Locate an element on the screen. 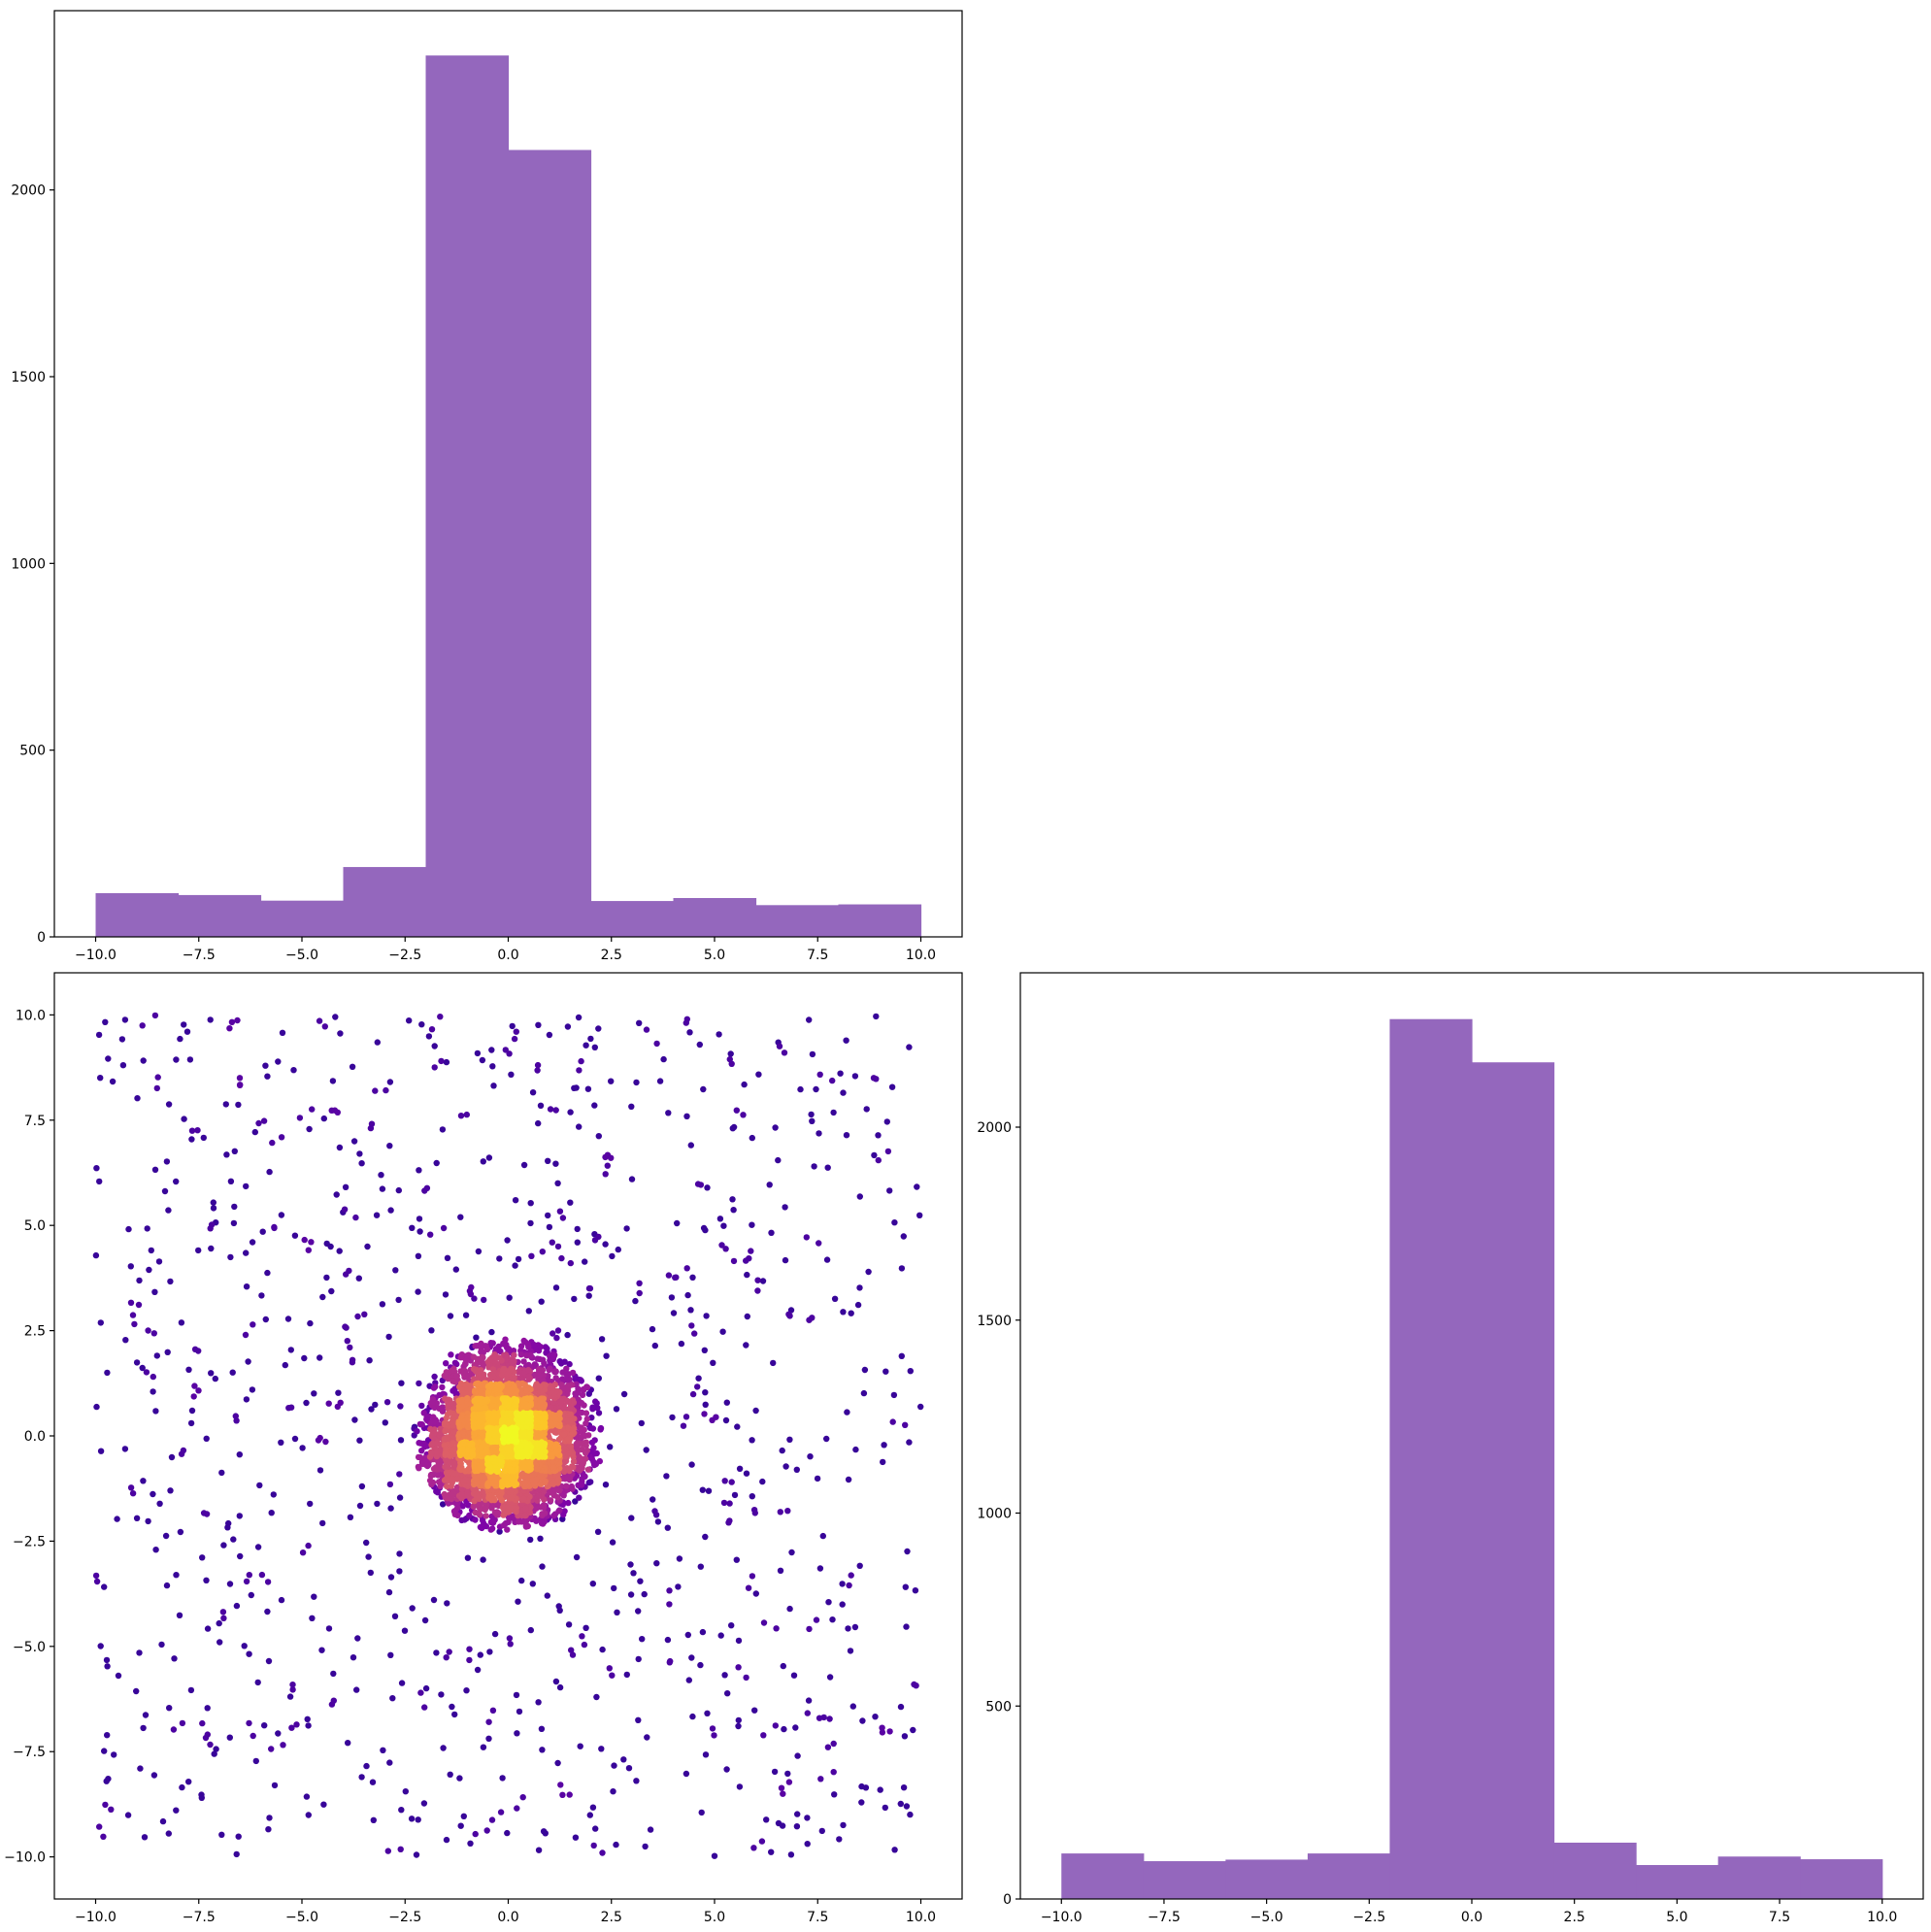 This screenshot has height=1932, width=1931. x-tick-label: −10.0 is located at coordinates (96, 956).